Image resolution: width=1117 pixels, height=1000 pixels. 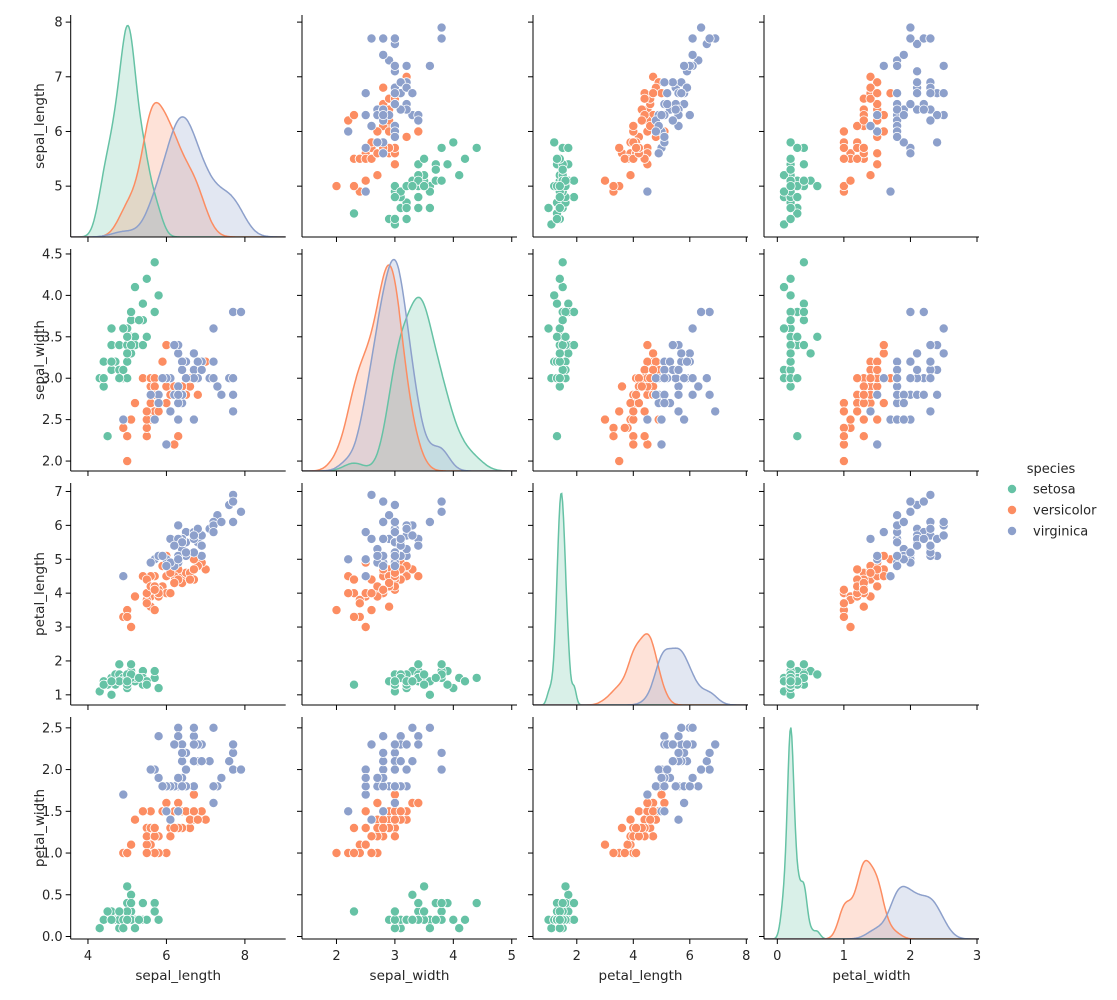 I want to click on x-tick-label: 1, so click(x=844, y=956).